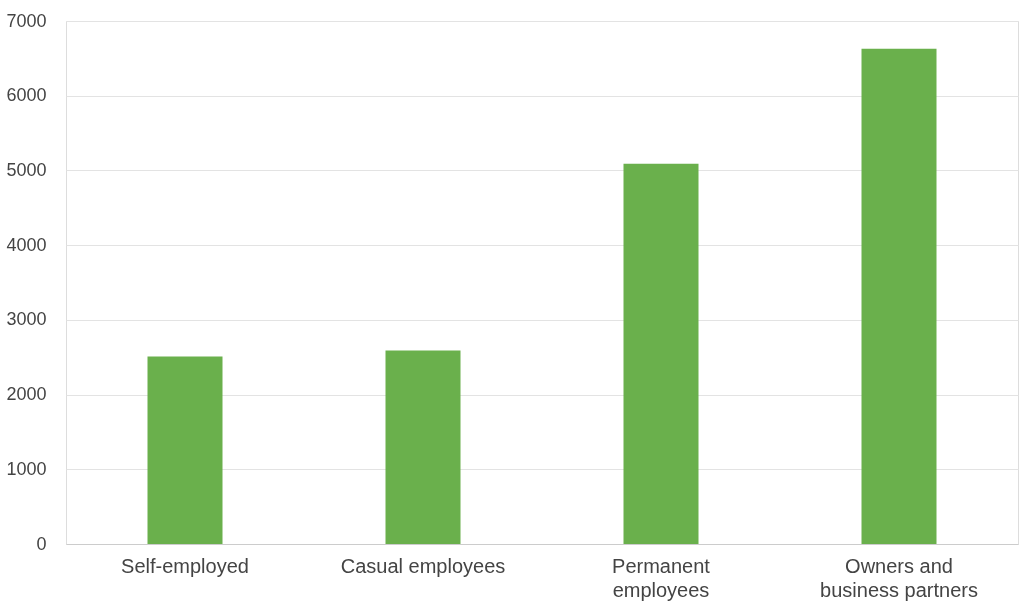  Describe the element at coordinates (185, 565) in the screenshot. I see `x-tick-label: Self-employed` at that location.